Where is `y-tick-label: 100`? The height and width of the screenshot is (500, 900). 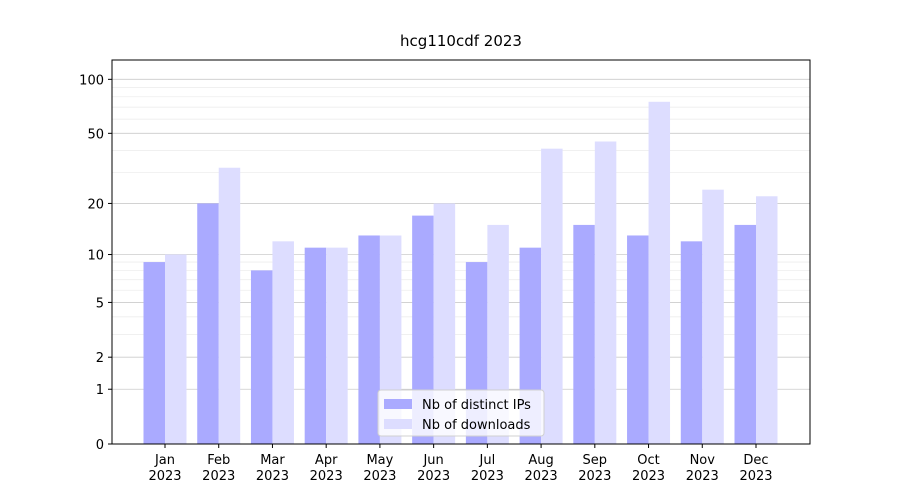
y-tick-label: 100 is located at coordinates (91, 80).